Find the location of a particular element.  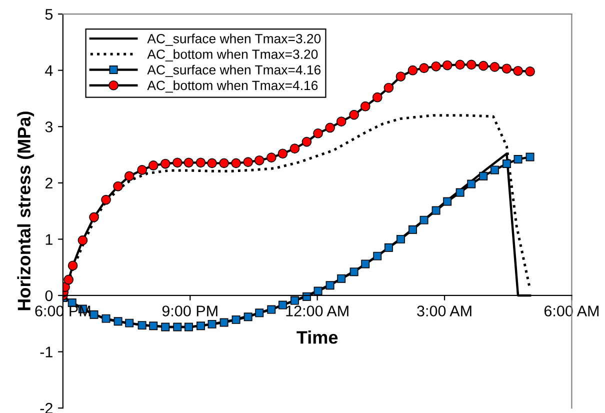

legend-label: AC_bottom when Tmax=3.20 is located at coordinates (232, 55).